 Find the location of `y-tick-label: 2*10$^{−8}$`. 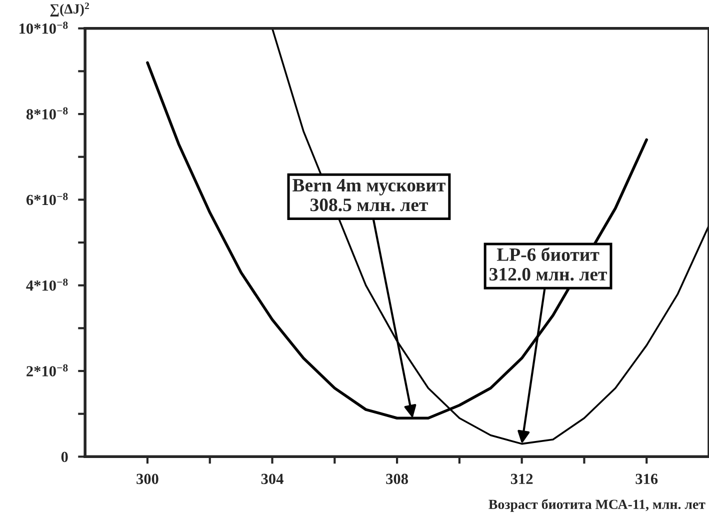

y-tick-label: 2*10$^{−8}$ is located at coordinates (47, 370).